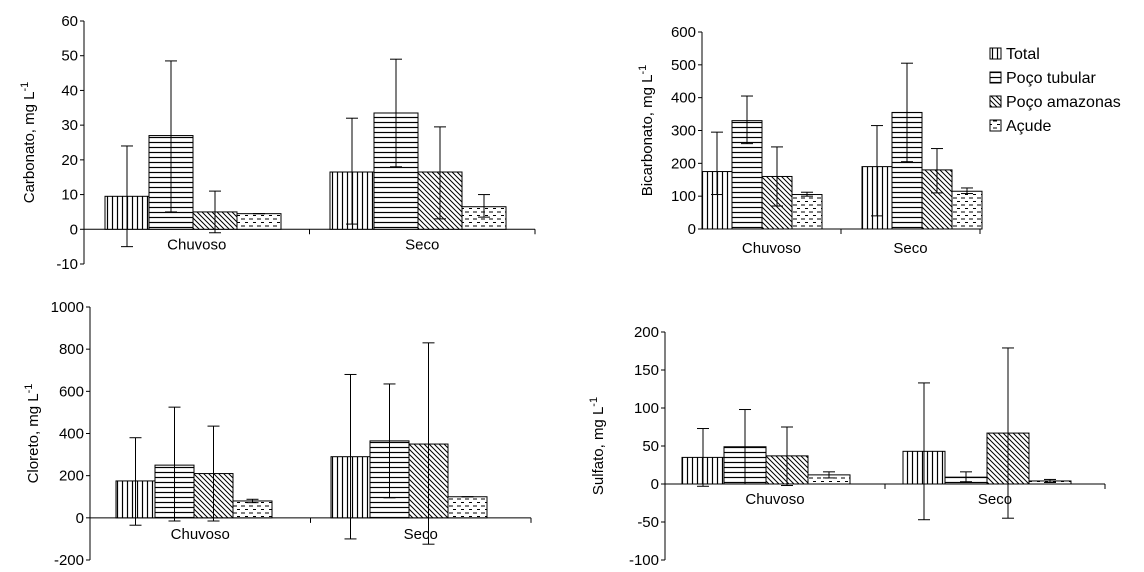 Image resolution: width=1144 pixels, height=572 pixels. What do you see at coordinates (683, 131) in the screenshot?
I see `y-tick-label: 300` at bounding box center [683, 131].